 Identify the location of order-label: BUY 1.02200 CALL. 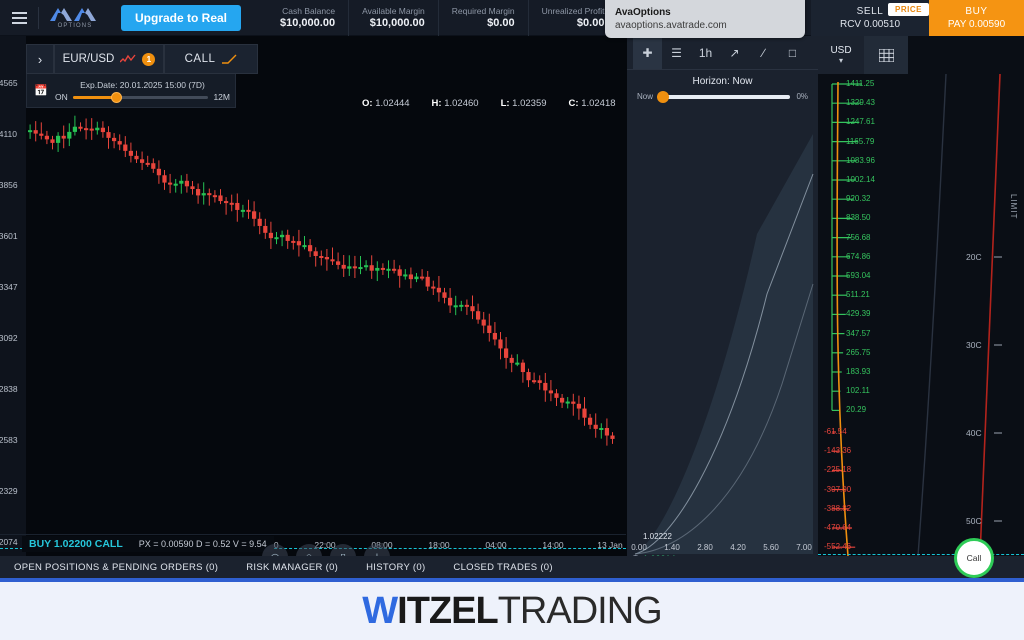
(76, 544).